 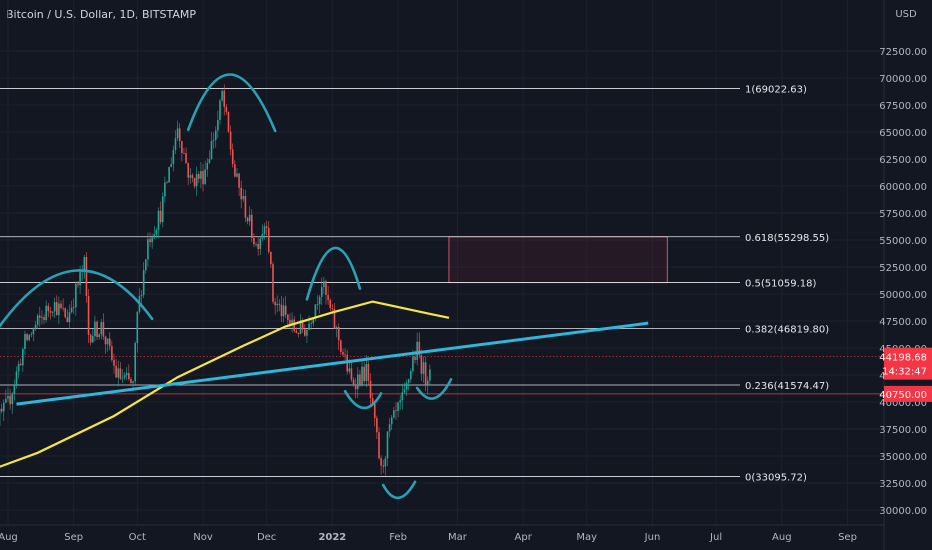 What do you see at coordinates (903, 187) in the screenshot?
I see `price-tick-label: 60000.00` at bounding box center [903, 187].